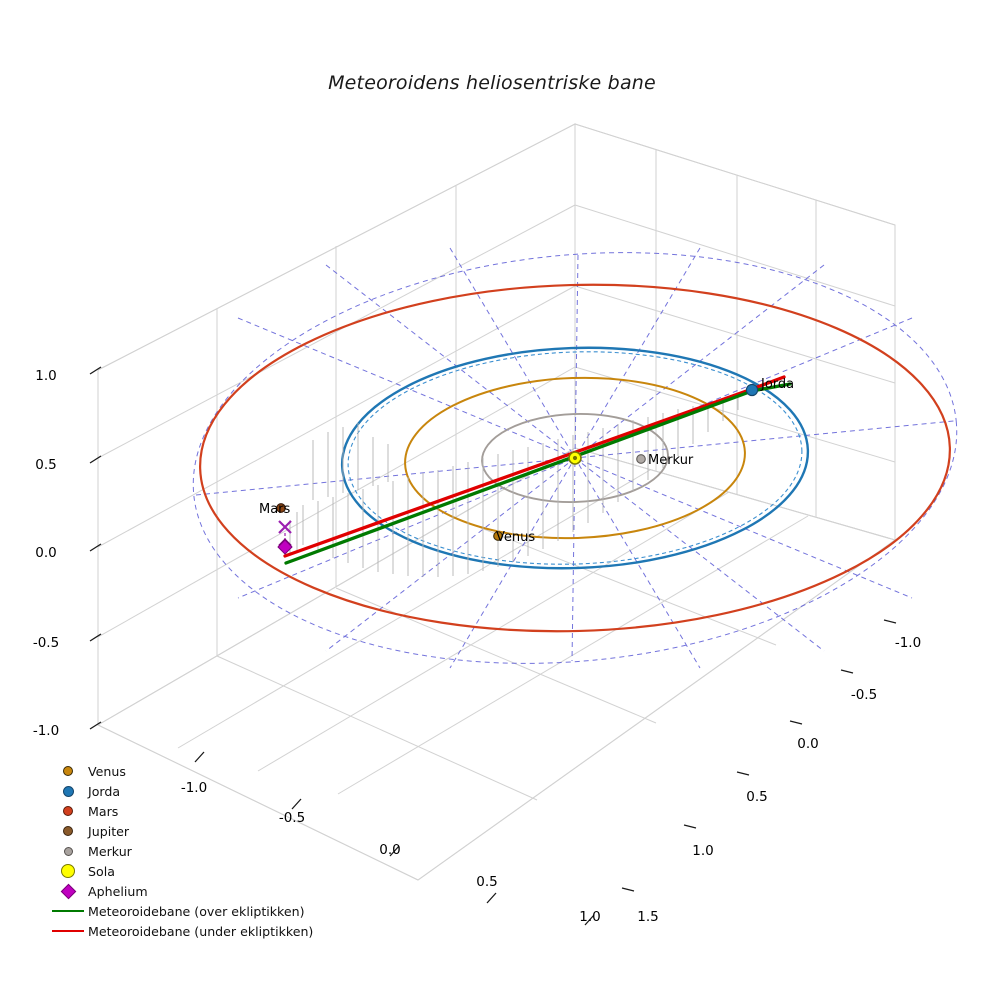 The image size is (984, 984). I want to click on axis-z, so click(95, 548).